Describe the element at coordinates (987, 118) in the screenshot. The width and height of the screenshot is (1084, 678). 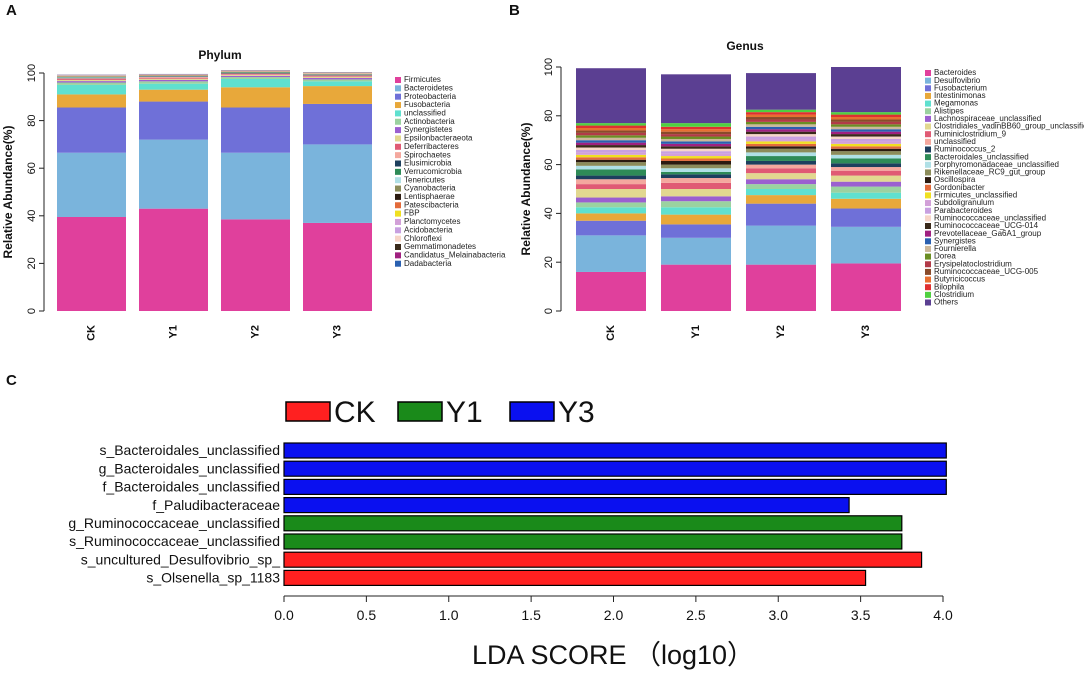
I see `legend-label: Lachnospiraceae_unclassified` at that location.